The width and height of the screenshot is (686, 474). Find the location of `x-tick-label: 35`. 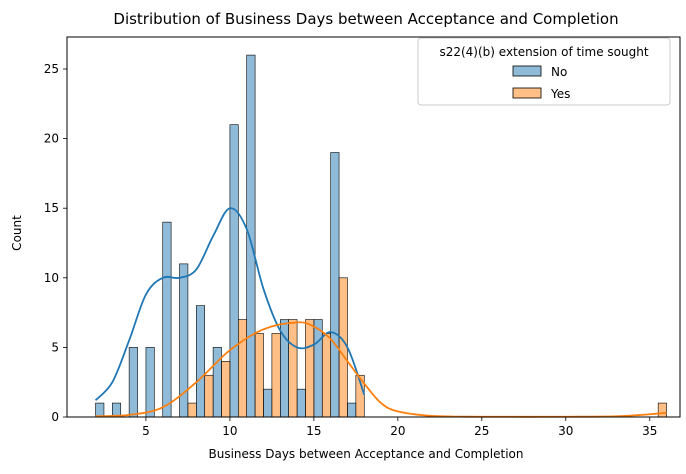

x-tick-label: 35 is located at coordinates (649, 431).